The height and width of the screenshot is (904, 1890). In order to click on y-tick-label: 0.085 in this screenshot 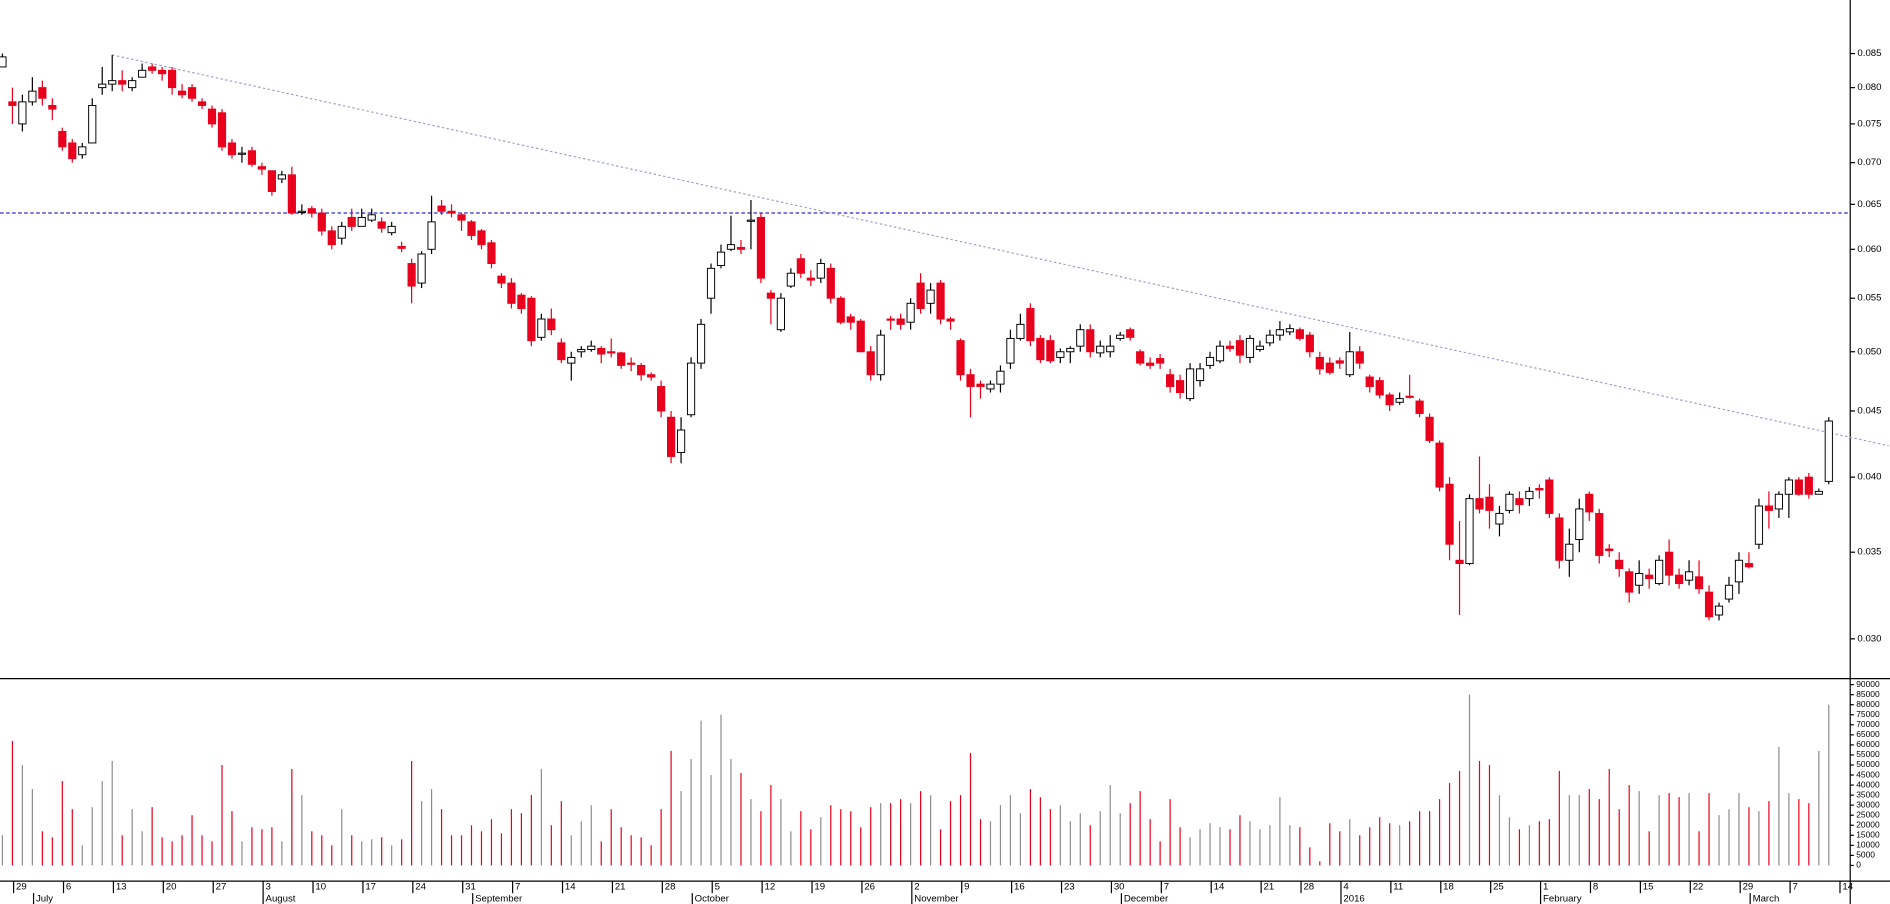, I will do `click(1869, 53)`.